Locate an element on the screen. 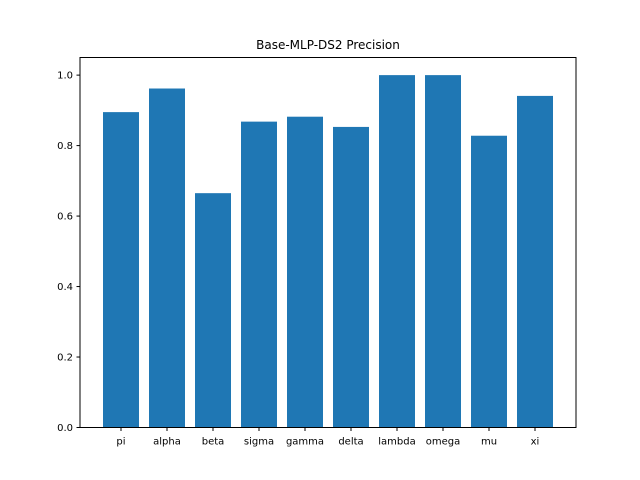  x-tick-label-mu: mu is located at coordinates (489, 442).